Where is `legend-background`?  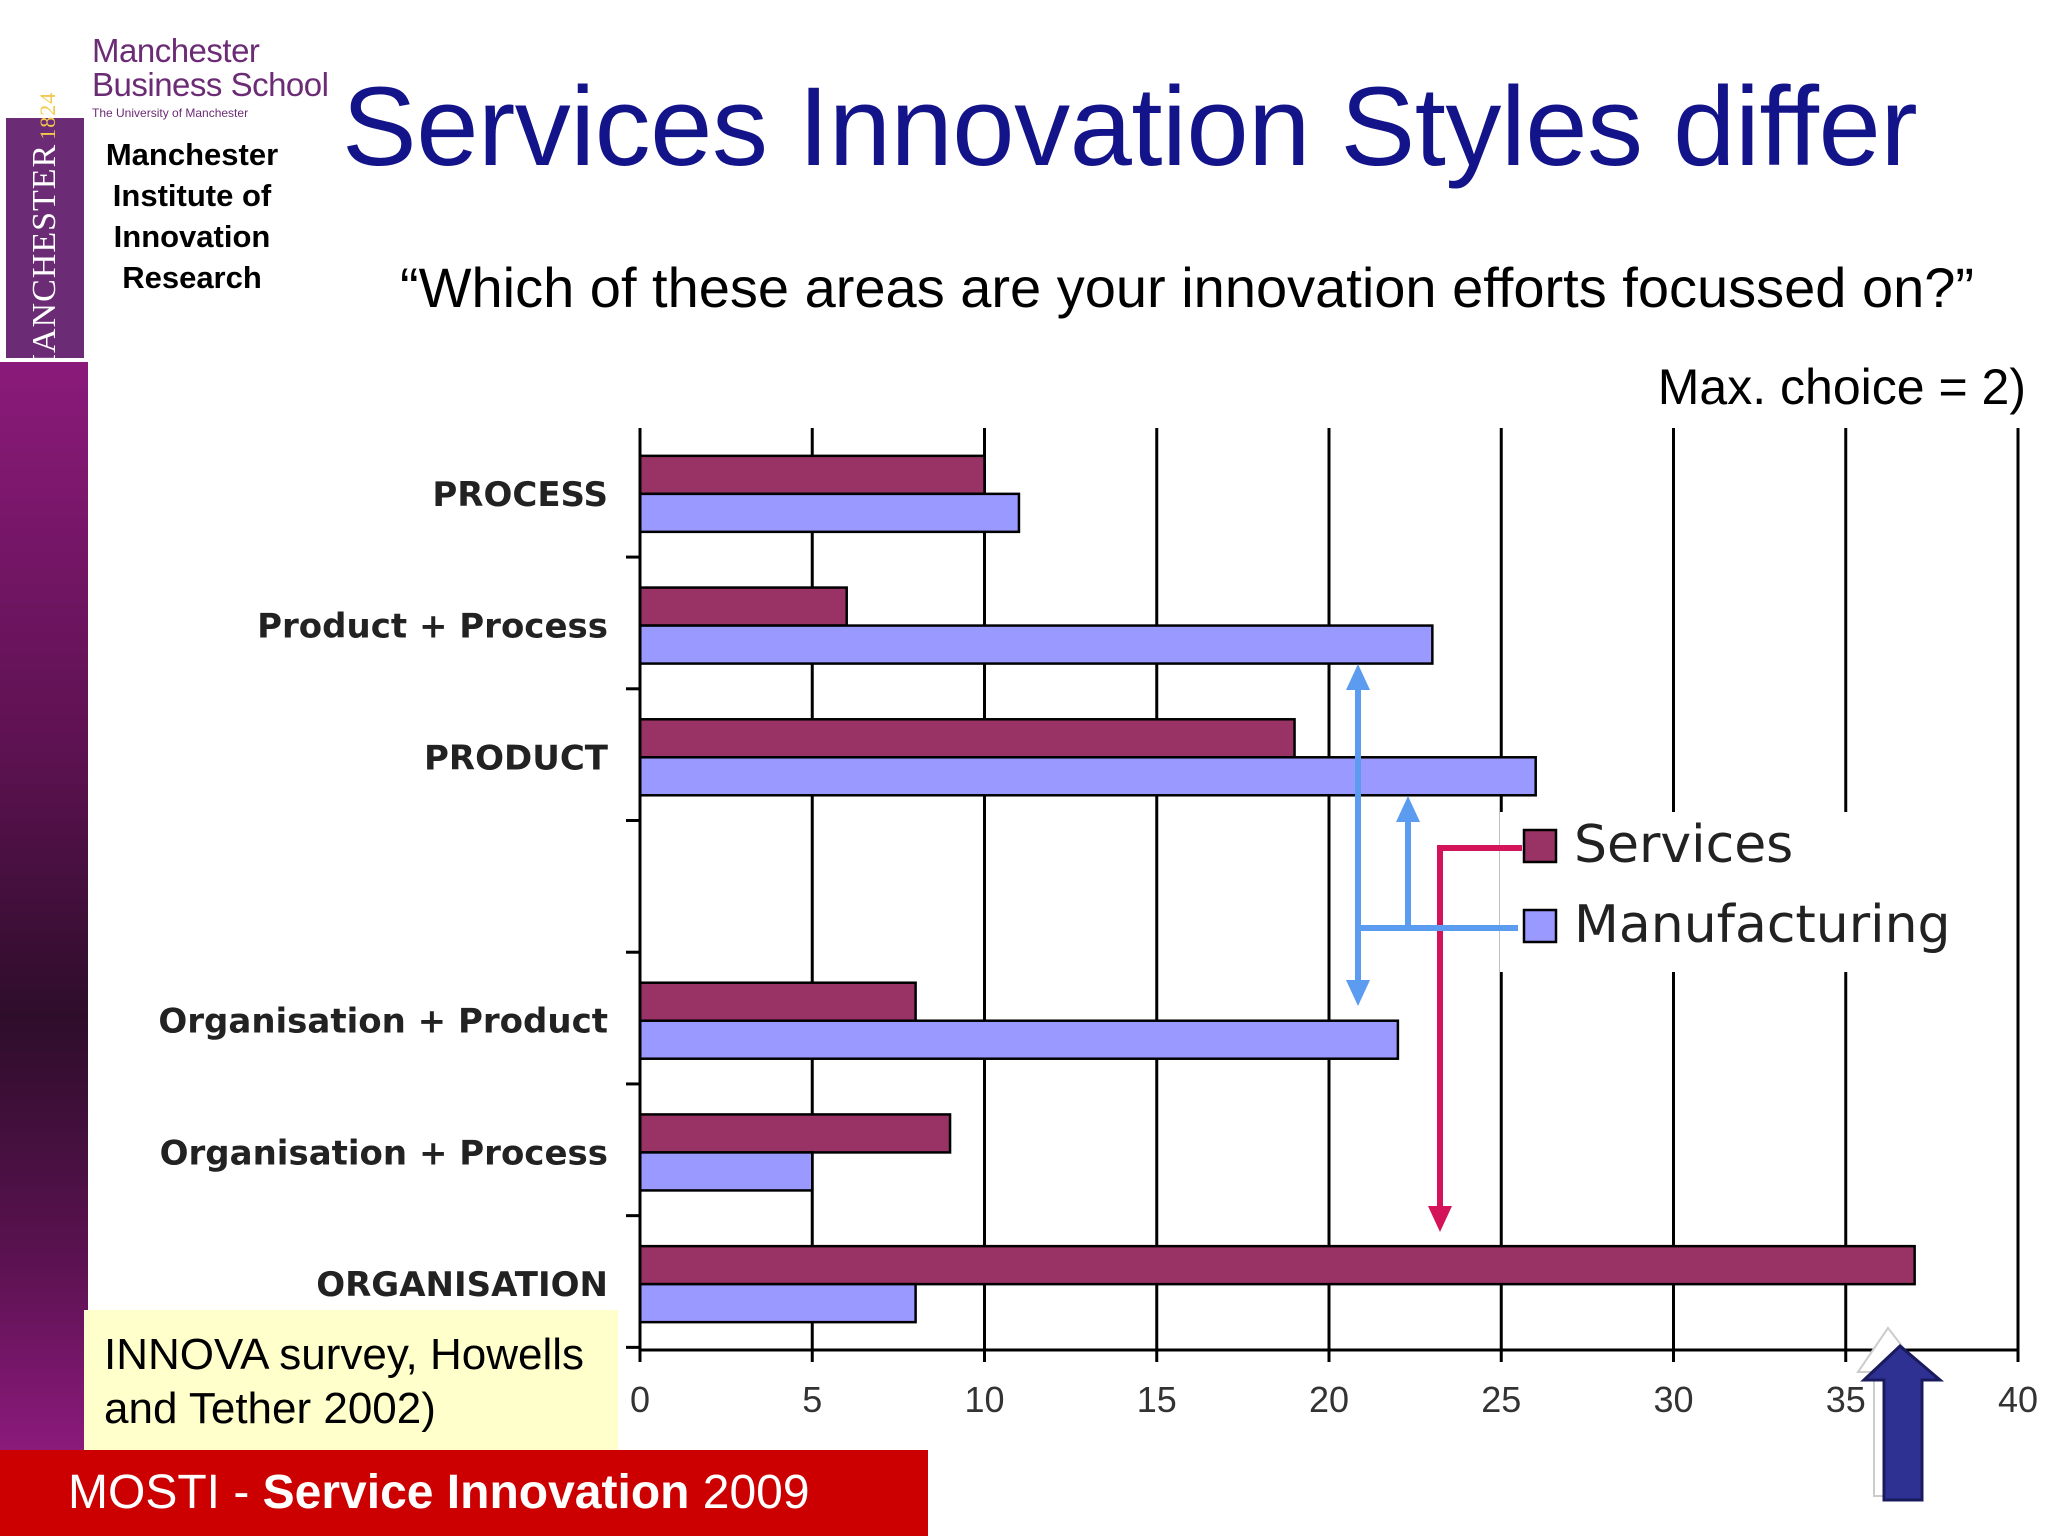 legend-background is located at coordinates (1710, 892).